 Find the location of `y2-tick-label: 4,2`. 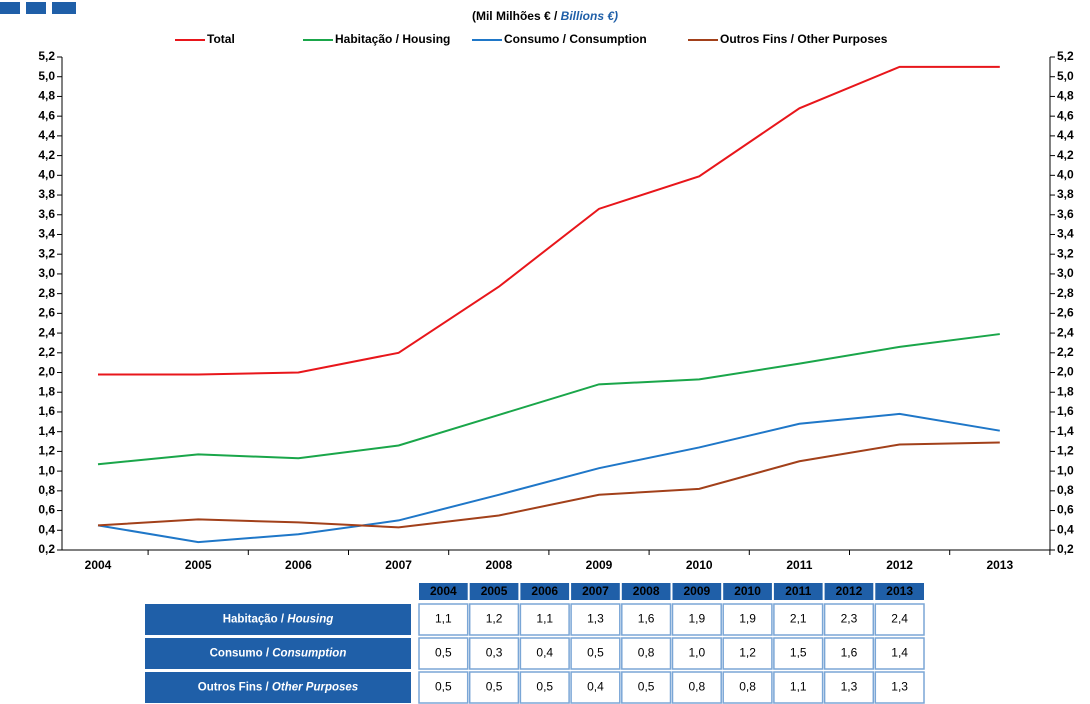

y2-tick-label: 4,2 is located at coordinates (1065, 155).